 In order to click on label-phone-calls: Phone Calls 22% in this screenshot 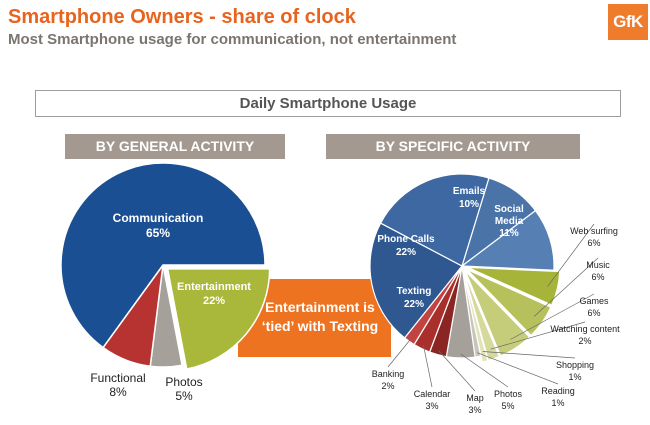, I will do `click(406, 246)`.